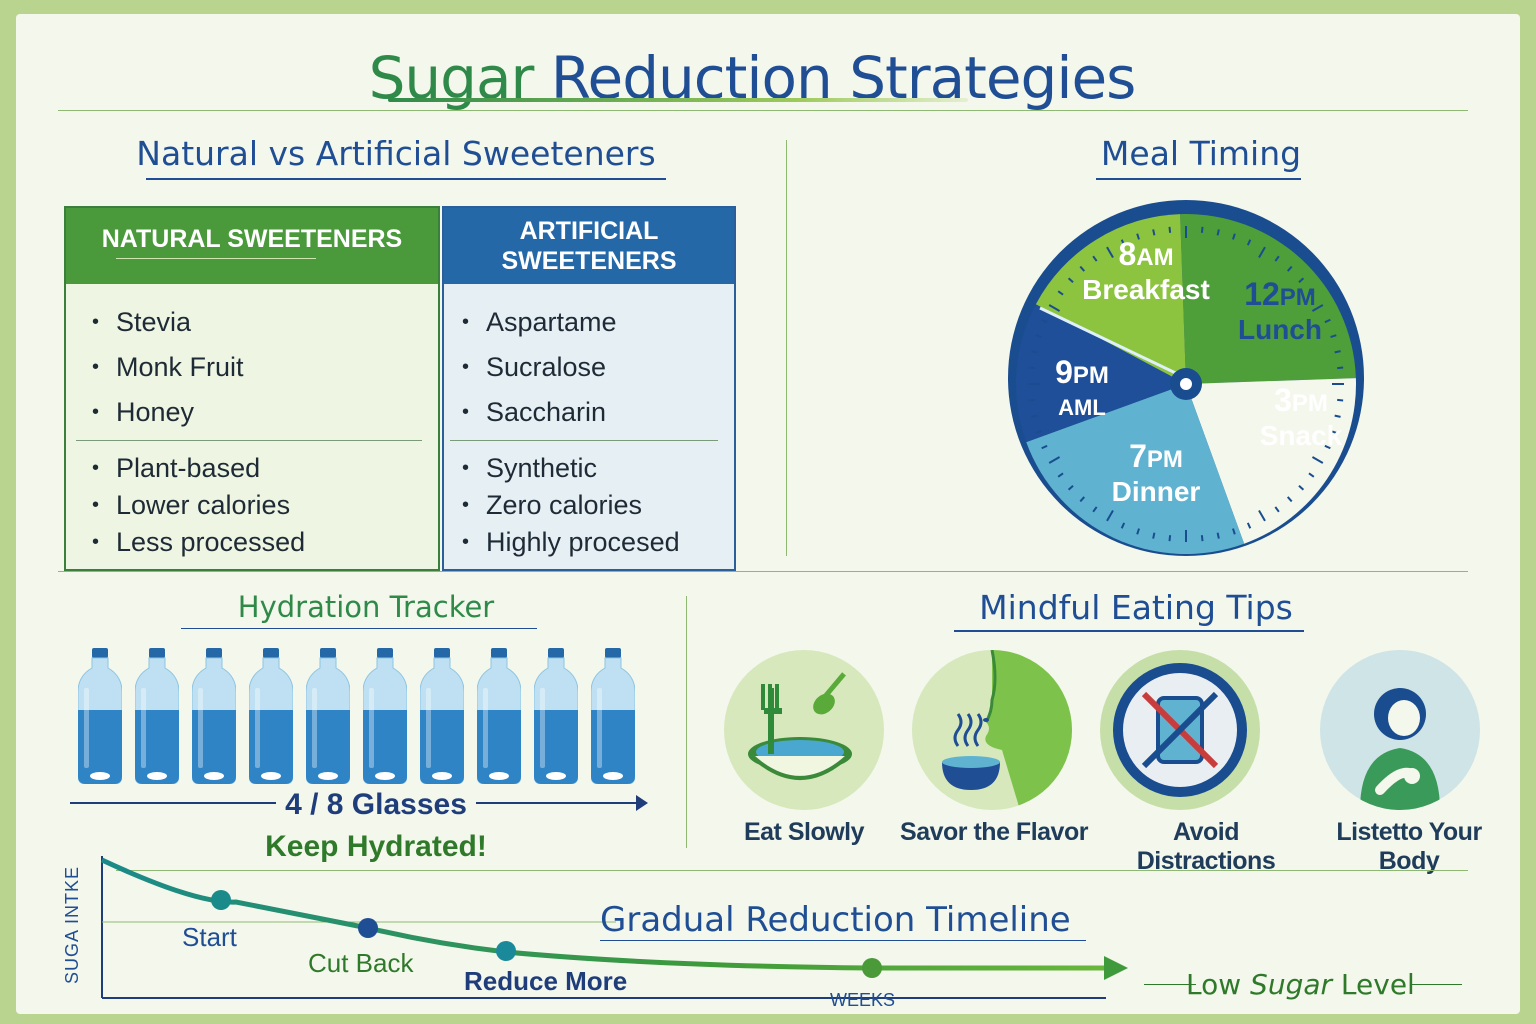 The image size is (1536, 1024). Describe the element at coordinates (198, 505) in the screenshot. I see `natural-traits-list: Plant-basedLower caloriesLess processed` at that location.